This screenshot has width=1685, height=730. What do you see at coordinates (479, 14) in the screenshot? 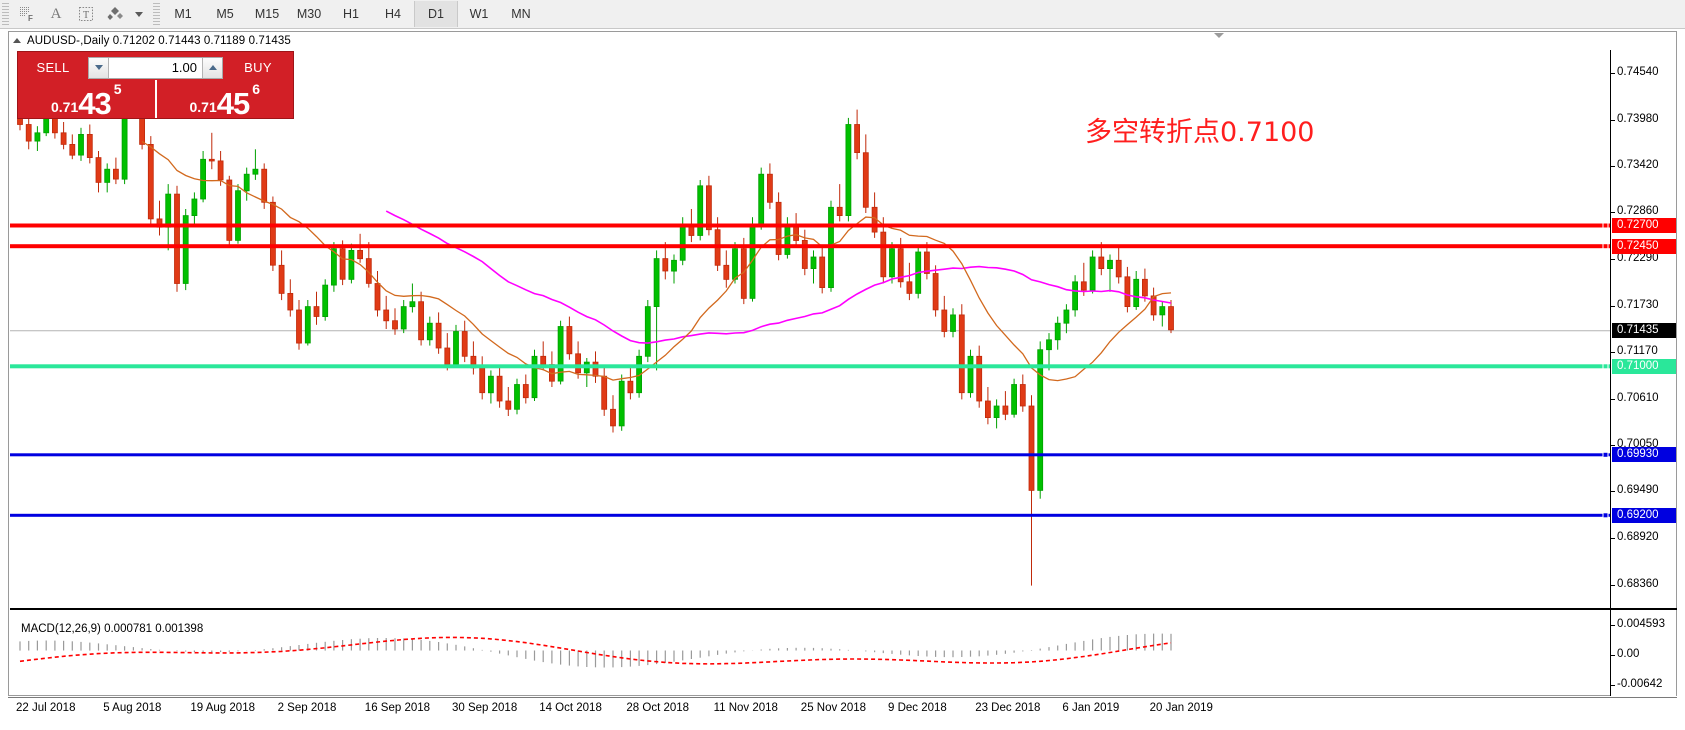
I see `timeframe-w1: W1` at bounding box center [479, 14].